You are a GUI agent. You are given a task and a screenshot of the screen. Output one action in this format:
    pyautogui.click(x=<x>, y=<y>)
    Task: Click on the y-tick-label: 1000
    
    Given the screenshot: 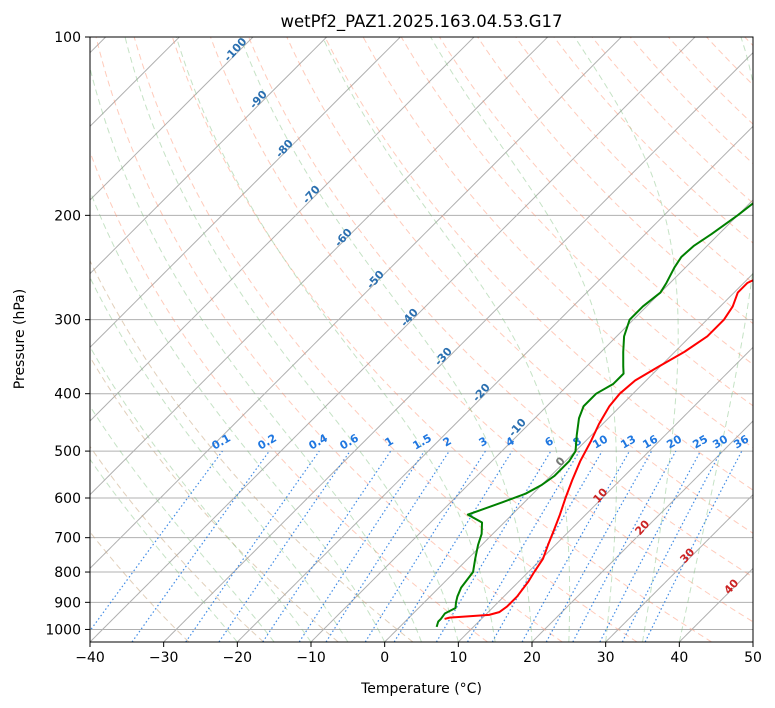 What is the action you would take?
    pyautogui.click(x=63, y=630)
    